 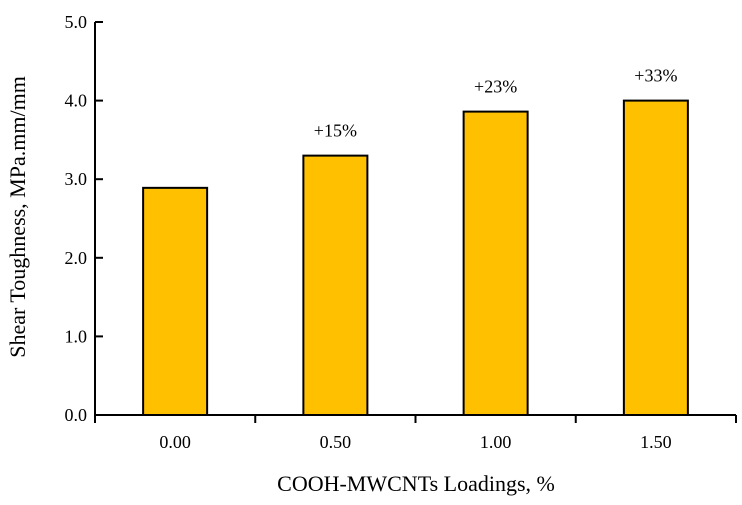 I want to click on y-tick-label: 2.0, so click(x=76, y=258).